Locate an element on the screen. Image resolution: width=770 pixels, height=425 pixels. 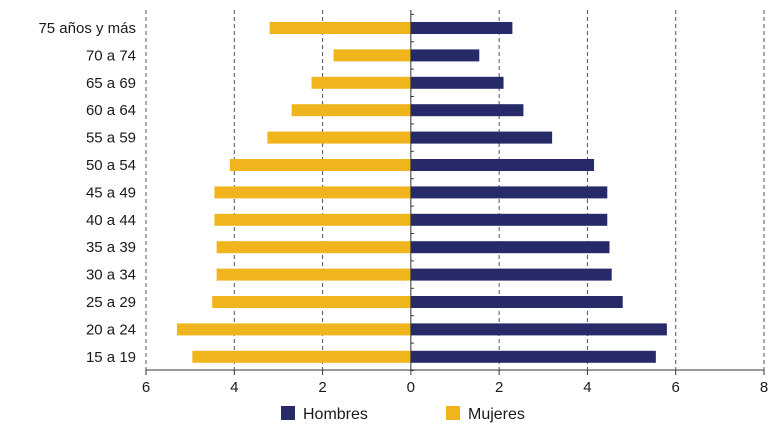
x-tick-label: 8 is located at coordinates (764, 387).